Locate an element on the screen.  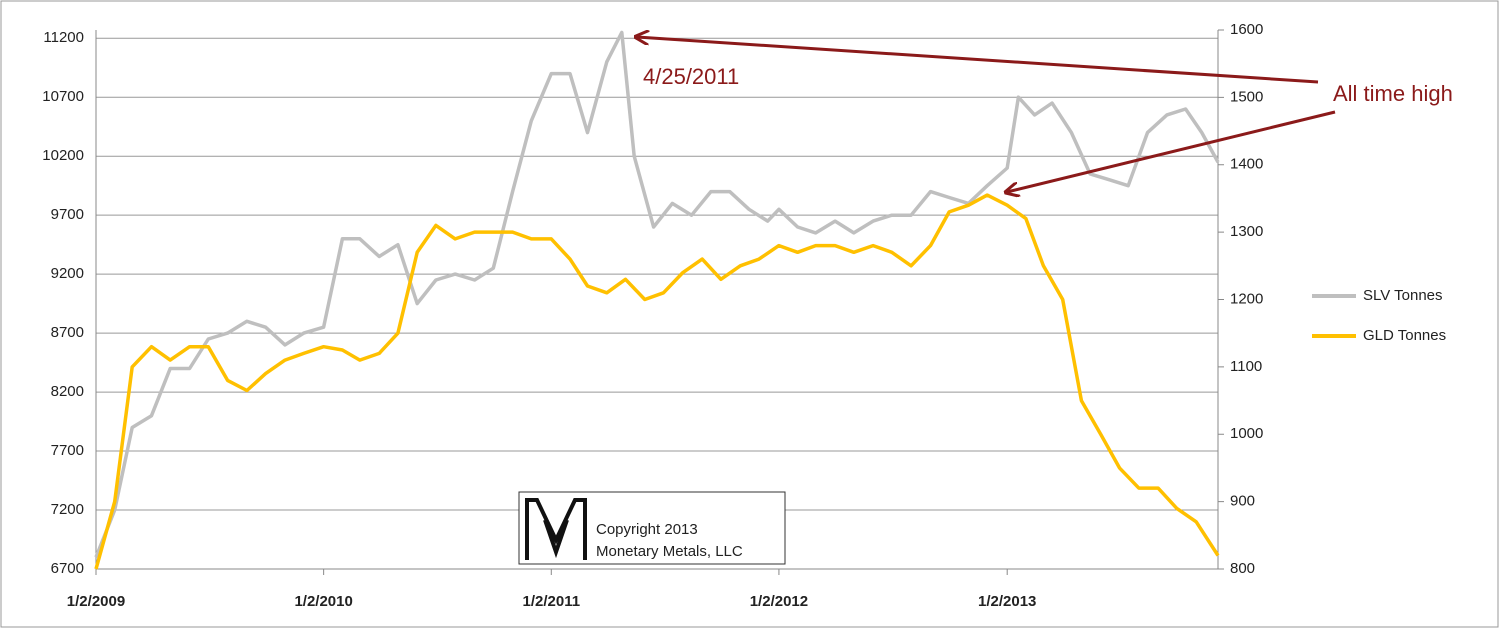
y-tick-label: 7200 is located at coordinates (67, 509).